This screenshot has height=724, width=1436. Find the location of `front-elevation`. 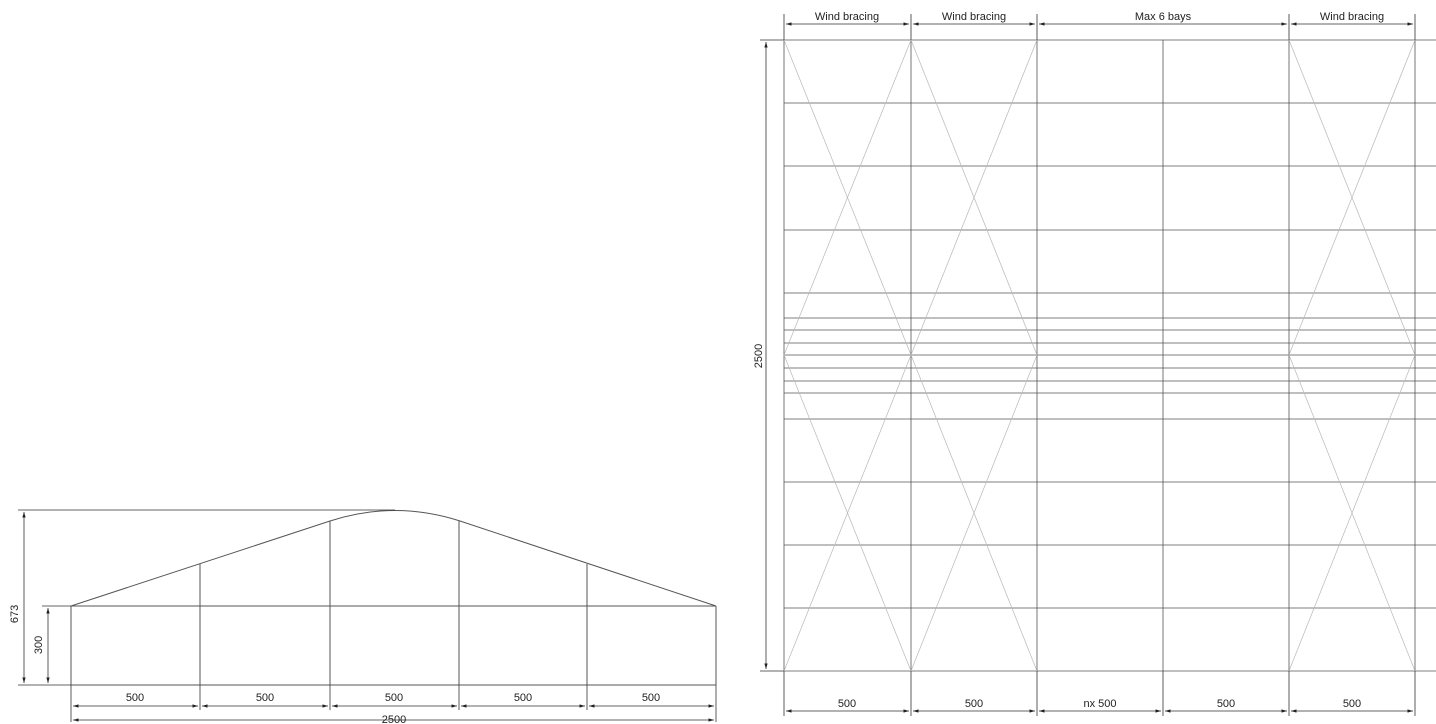

front-elevation is located at coordinates (393, 598).